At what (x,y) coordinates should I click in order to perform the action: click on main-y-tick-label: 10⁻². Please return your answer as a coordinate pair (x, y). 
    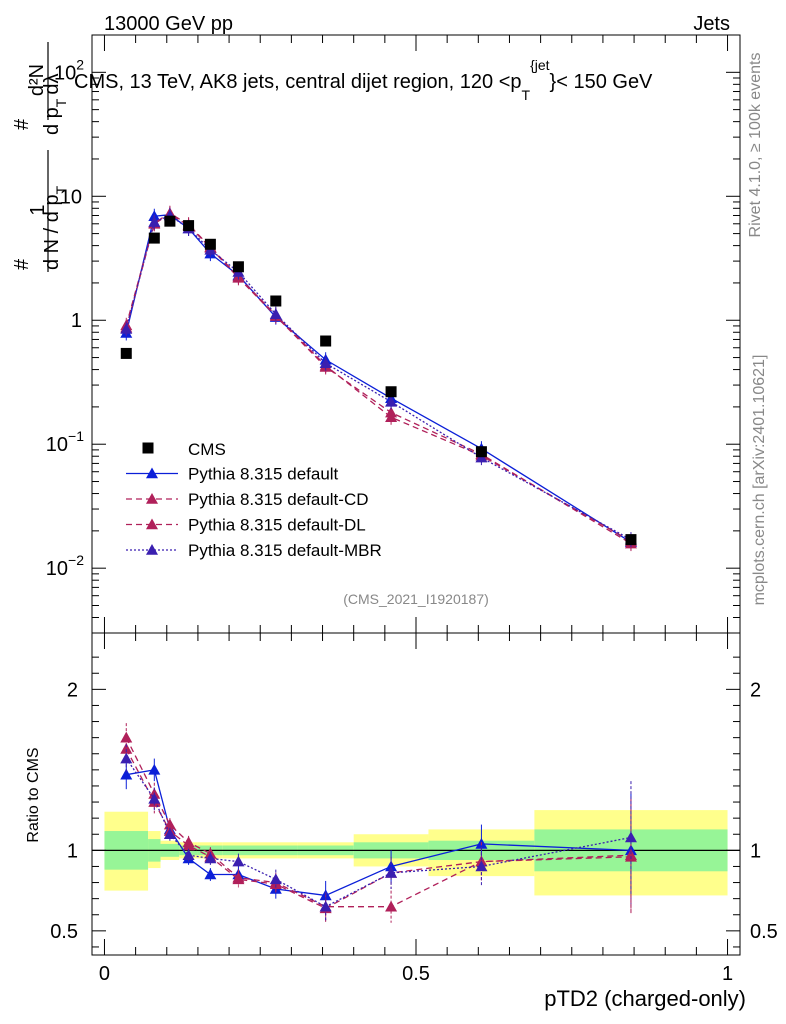
    Looking at the image, I should click on (65, 566).